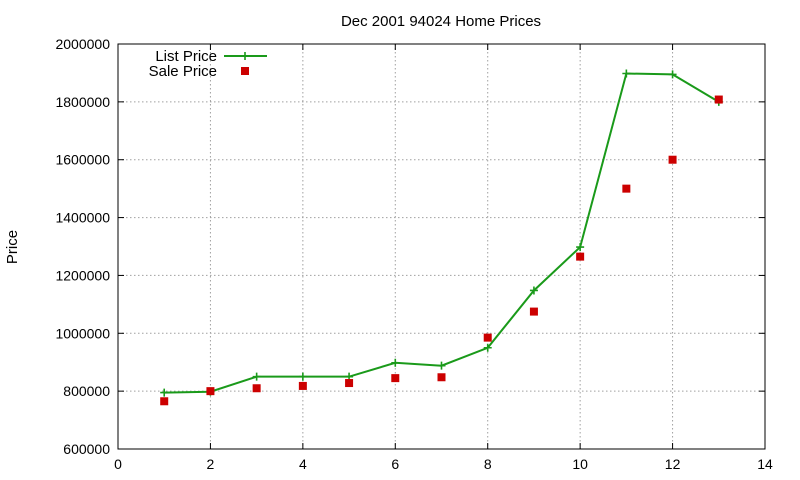  What do you see at coordinates (488, 464) in the screenshot?
I see `x-tick-label: 8` at bounding box center [488, 464].